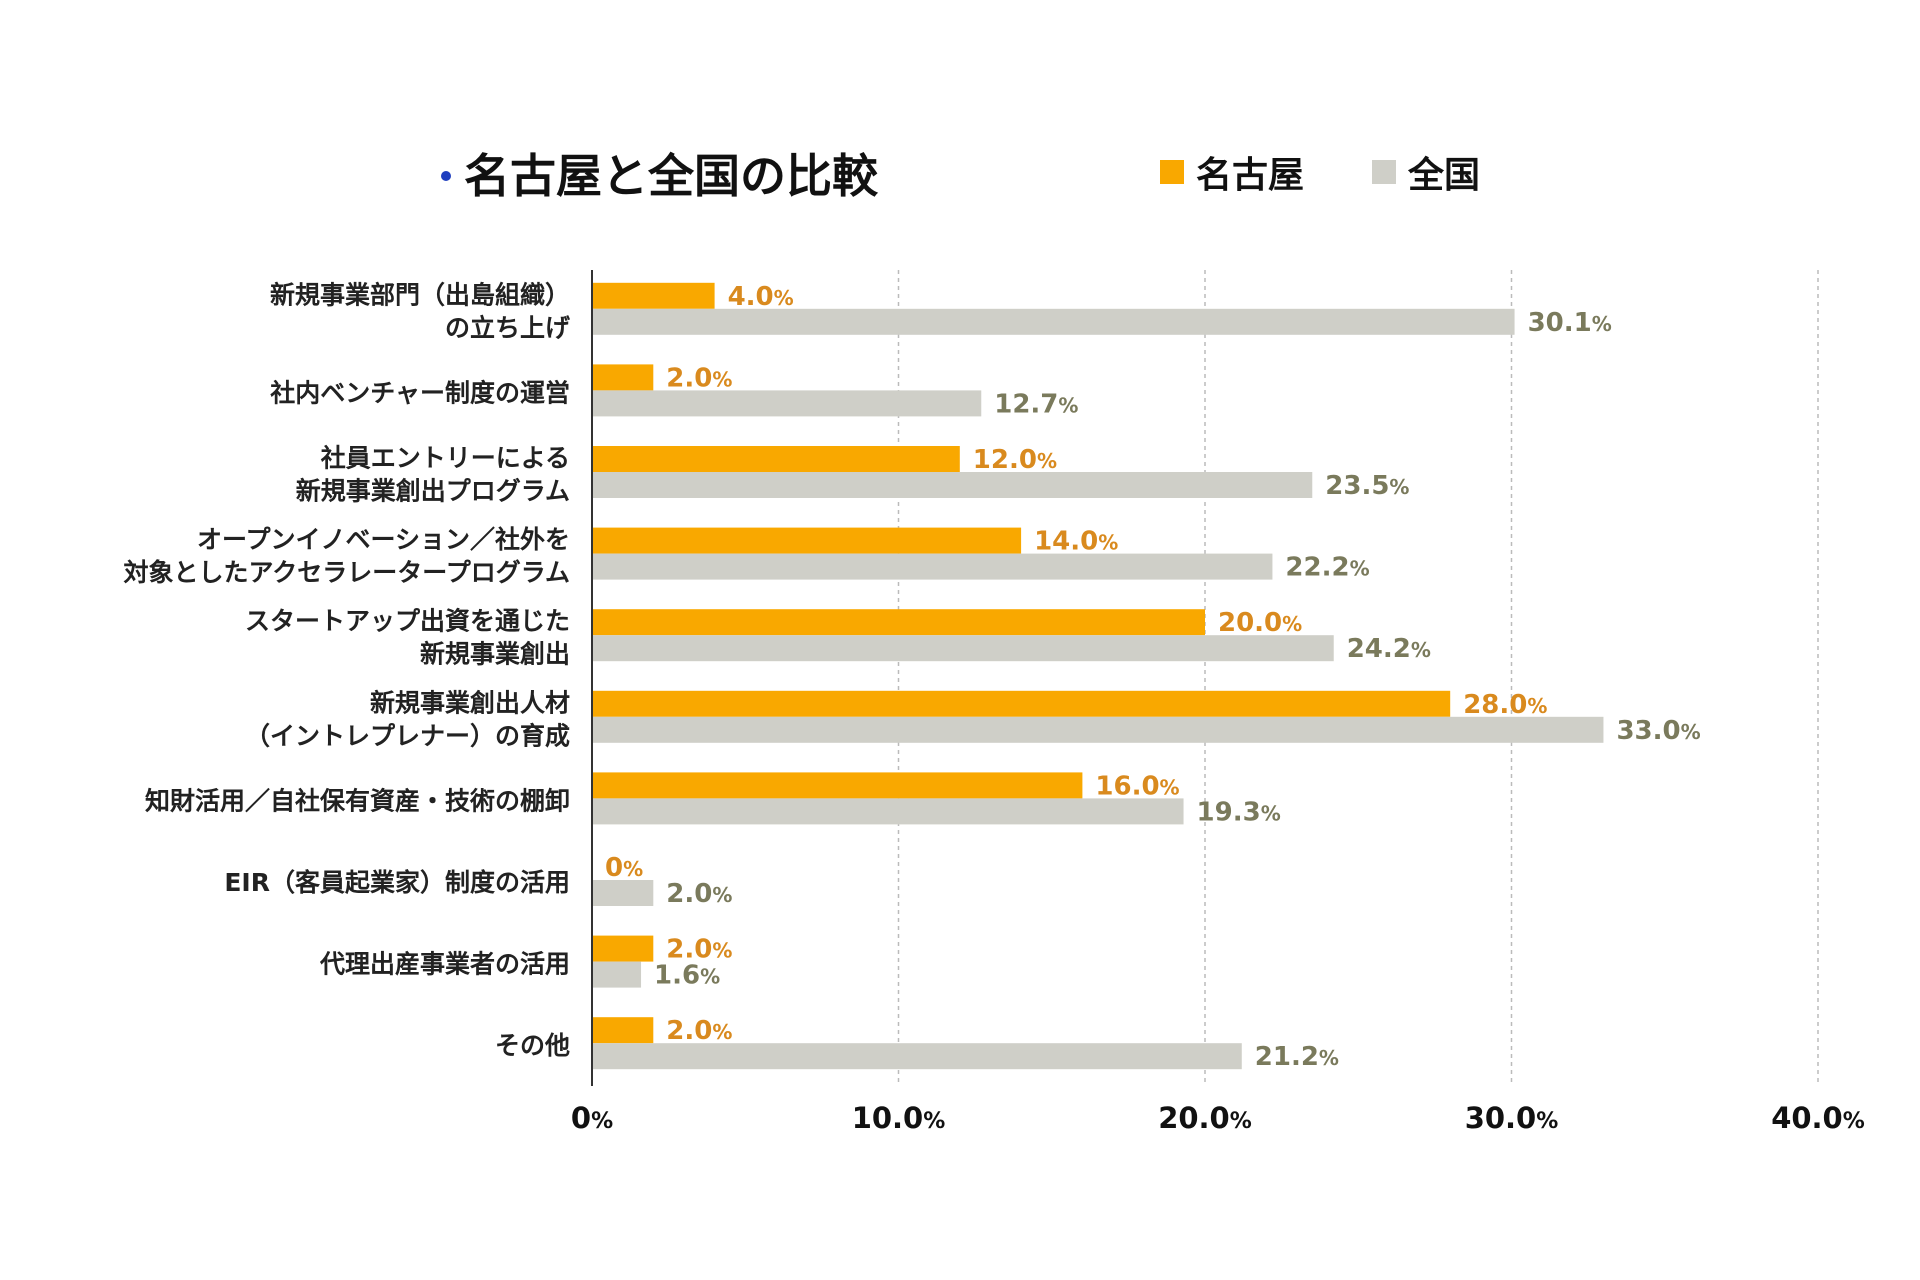 Image resolution: width=1920 pixels, height=1280 pixels. Describe the element at coordinates (397, 882) in the screenshot. I see `category-label: EIR（客員起業家）制度の活用` at that location.